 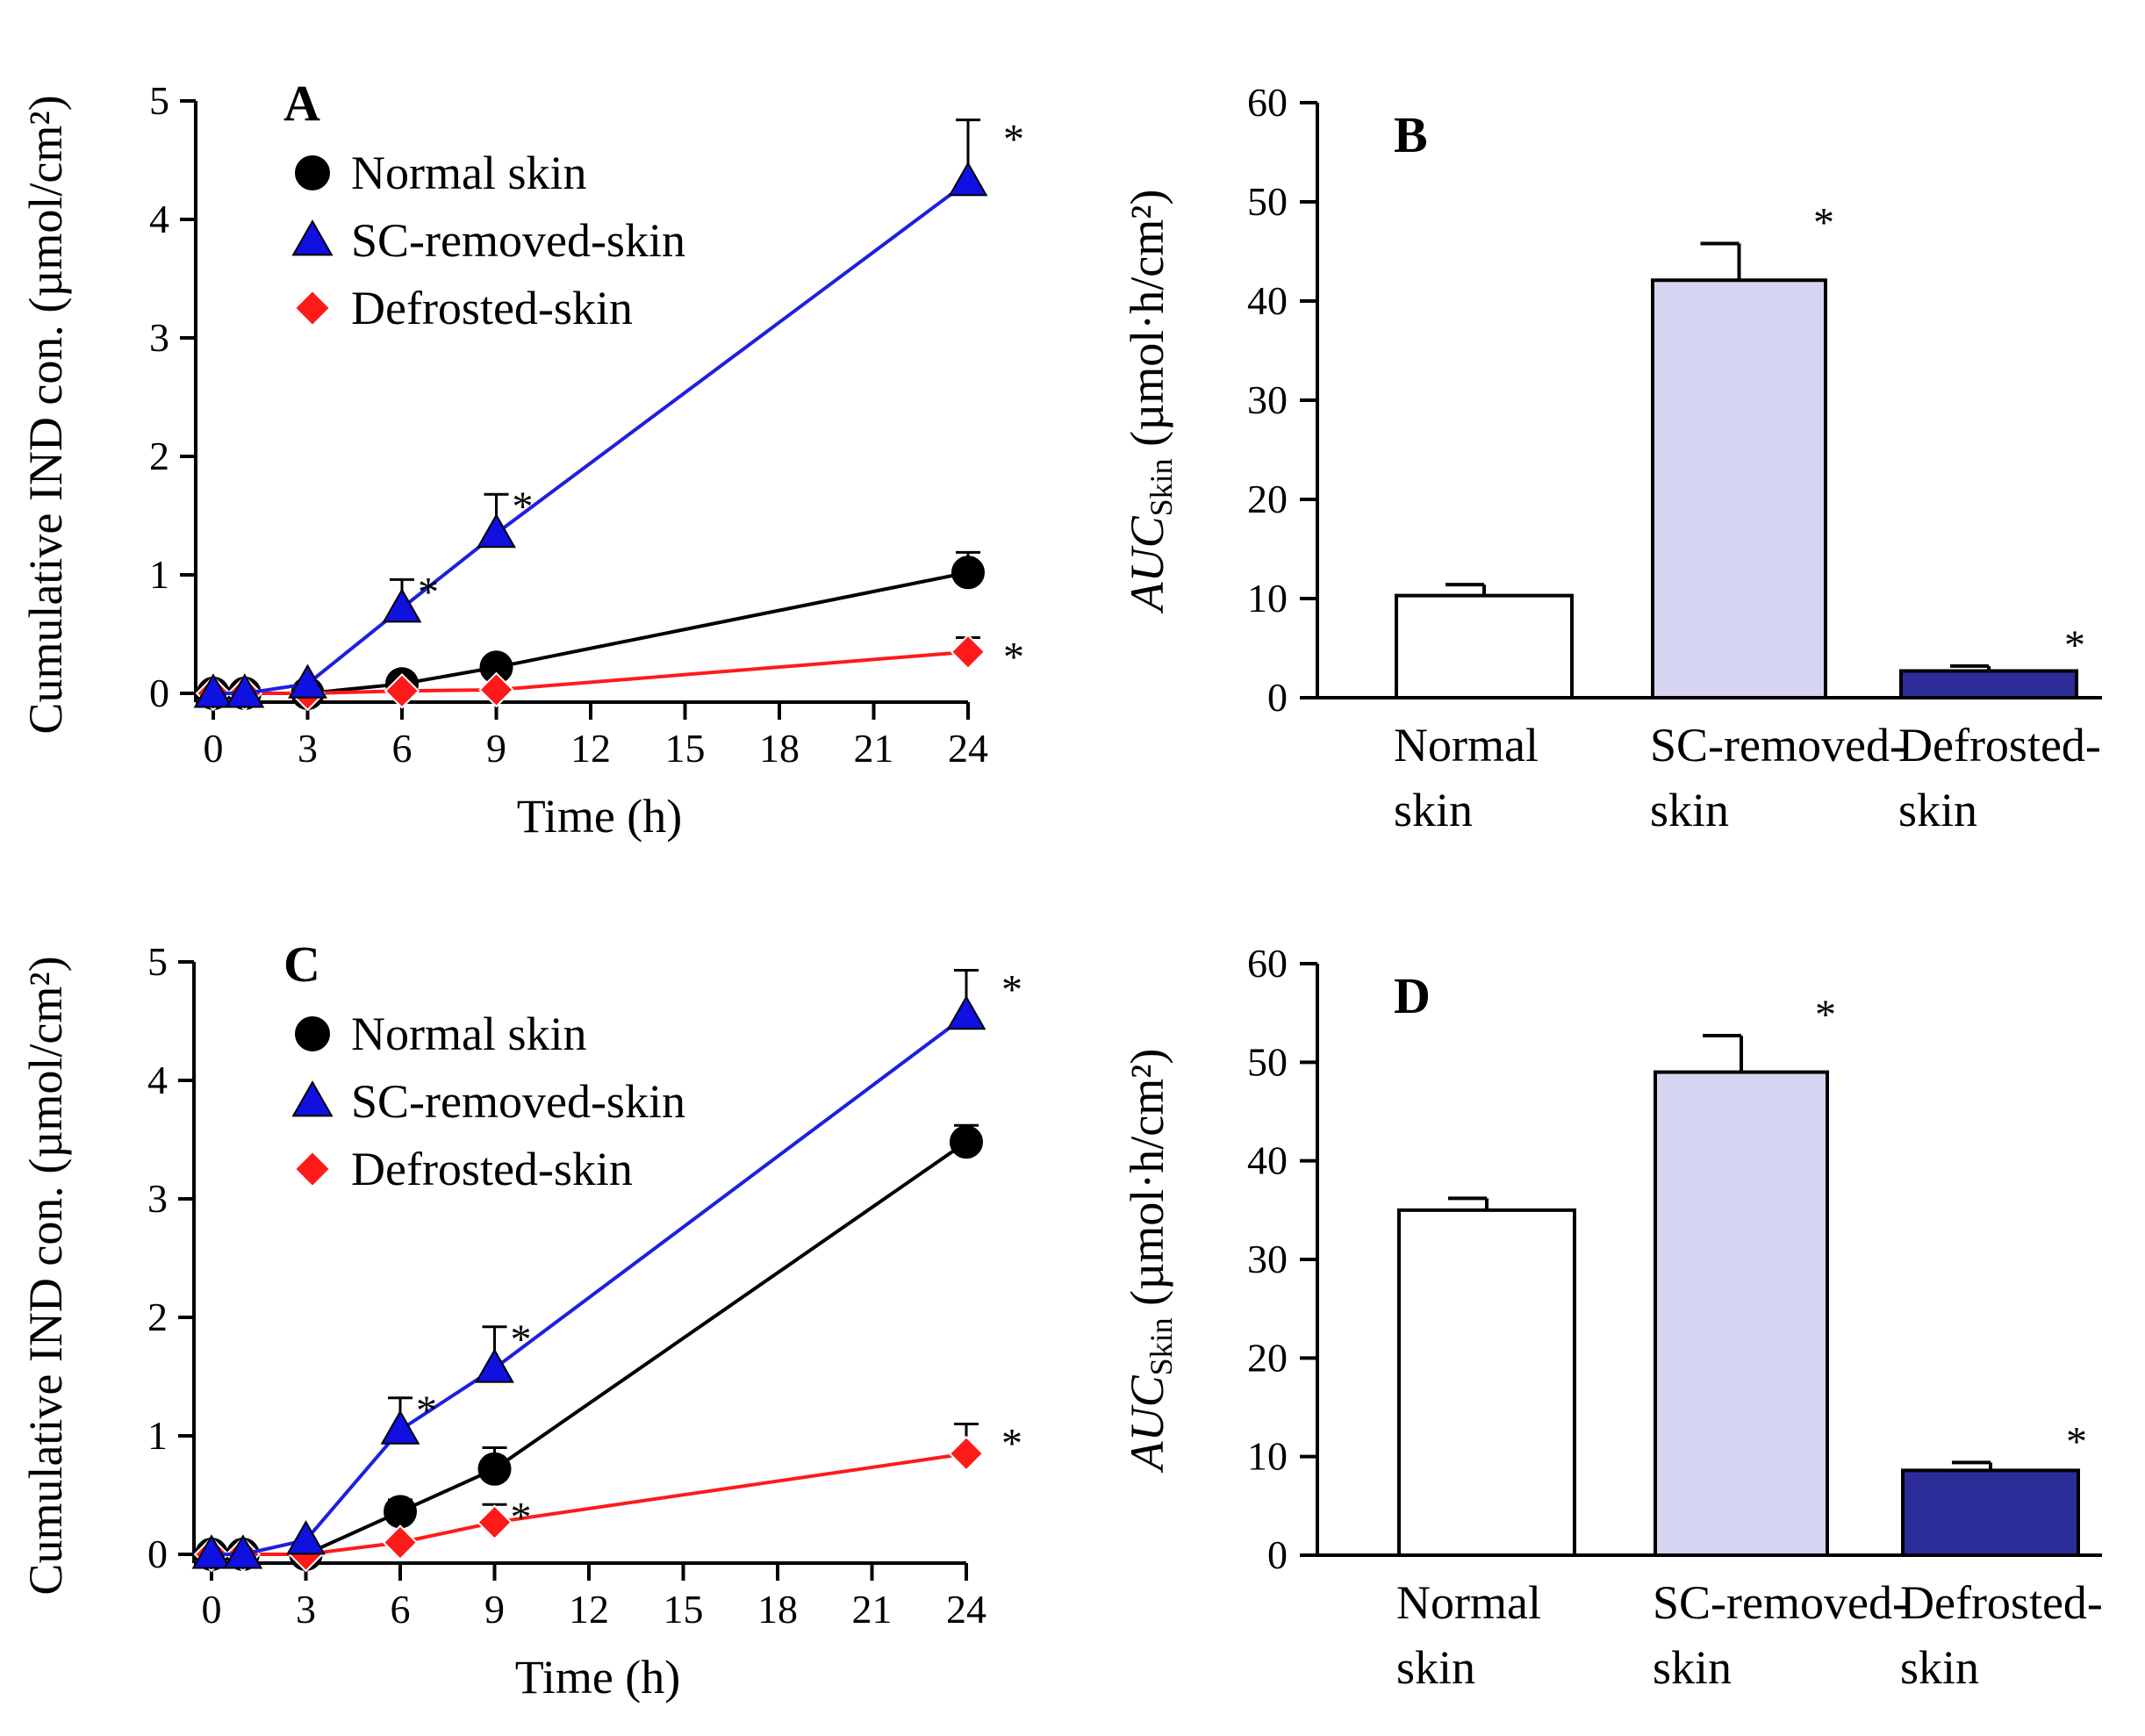 What do you see at coordinates (1267, 301) in the screenshot?
I see `y-tick-label: 40` at bounding box center [1267, 301].